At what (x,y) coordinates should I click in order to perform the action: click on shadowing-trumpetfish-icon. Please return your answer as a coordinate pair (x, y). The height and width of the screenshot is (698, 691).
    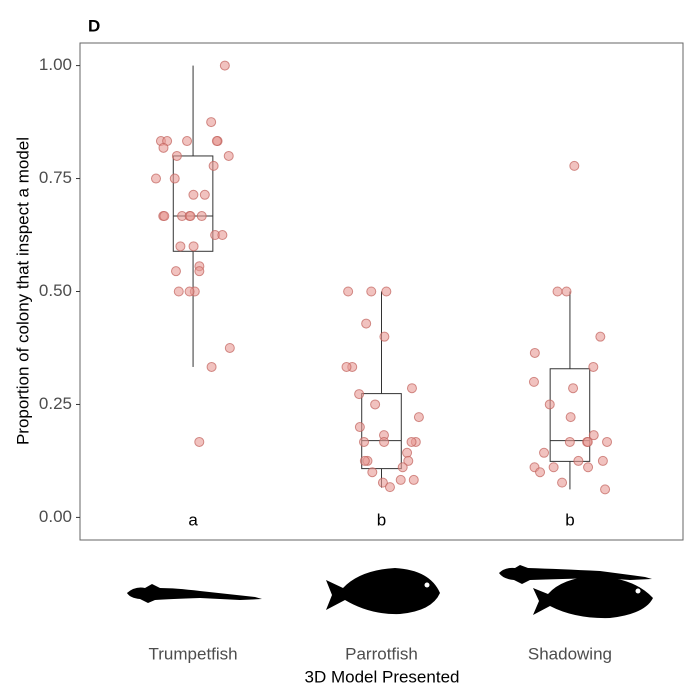
    Looking at the image, I should click on (575, 574).